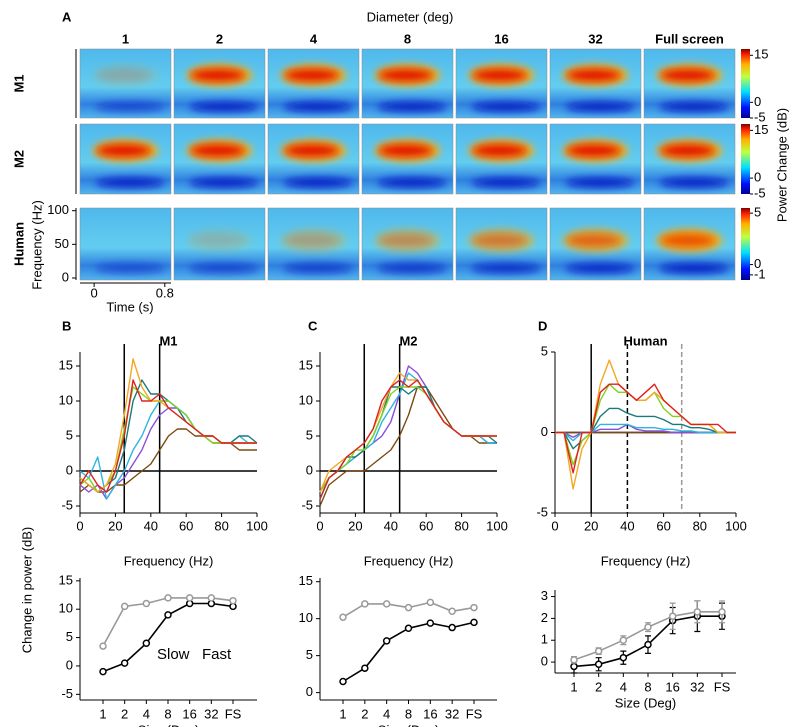  What do you see at coordinates (18, 159) in the screenshot?
I see `row-label: M2` at bounding box center [18, 159].